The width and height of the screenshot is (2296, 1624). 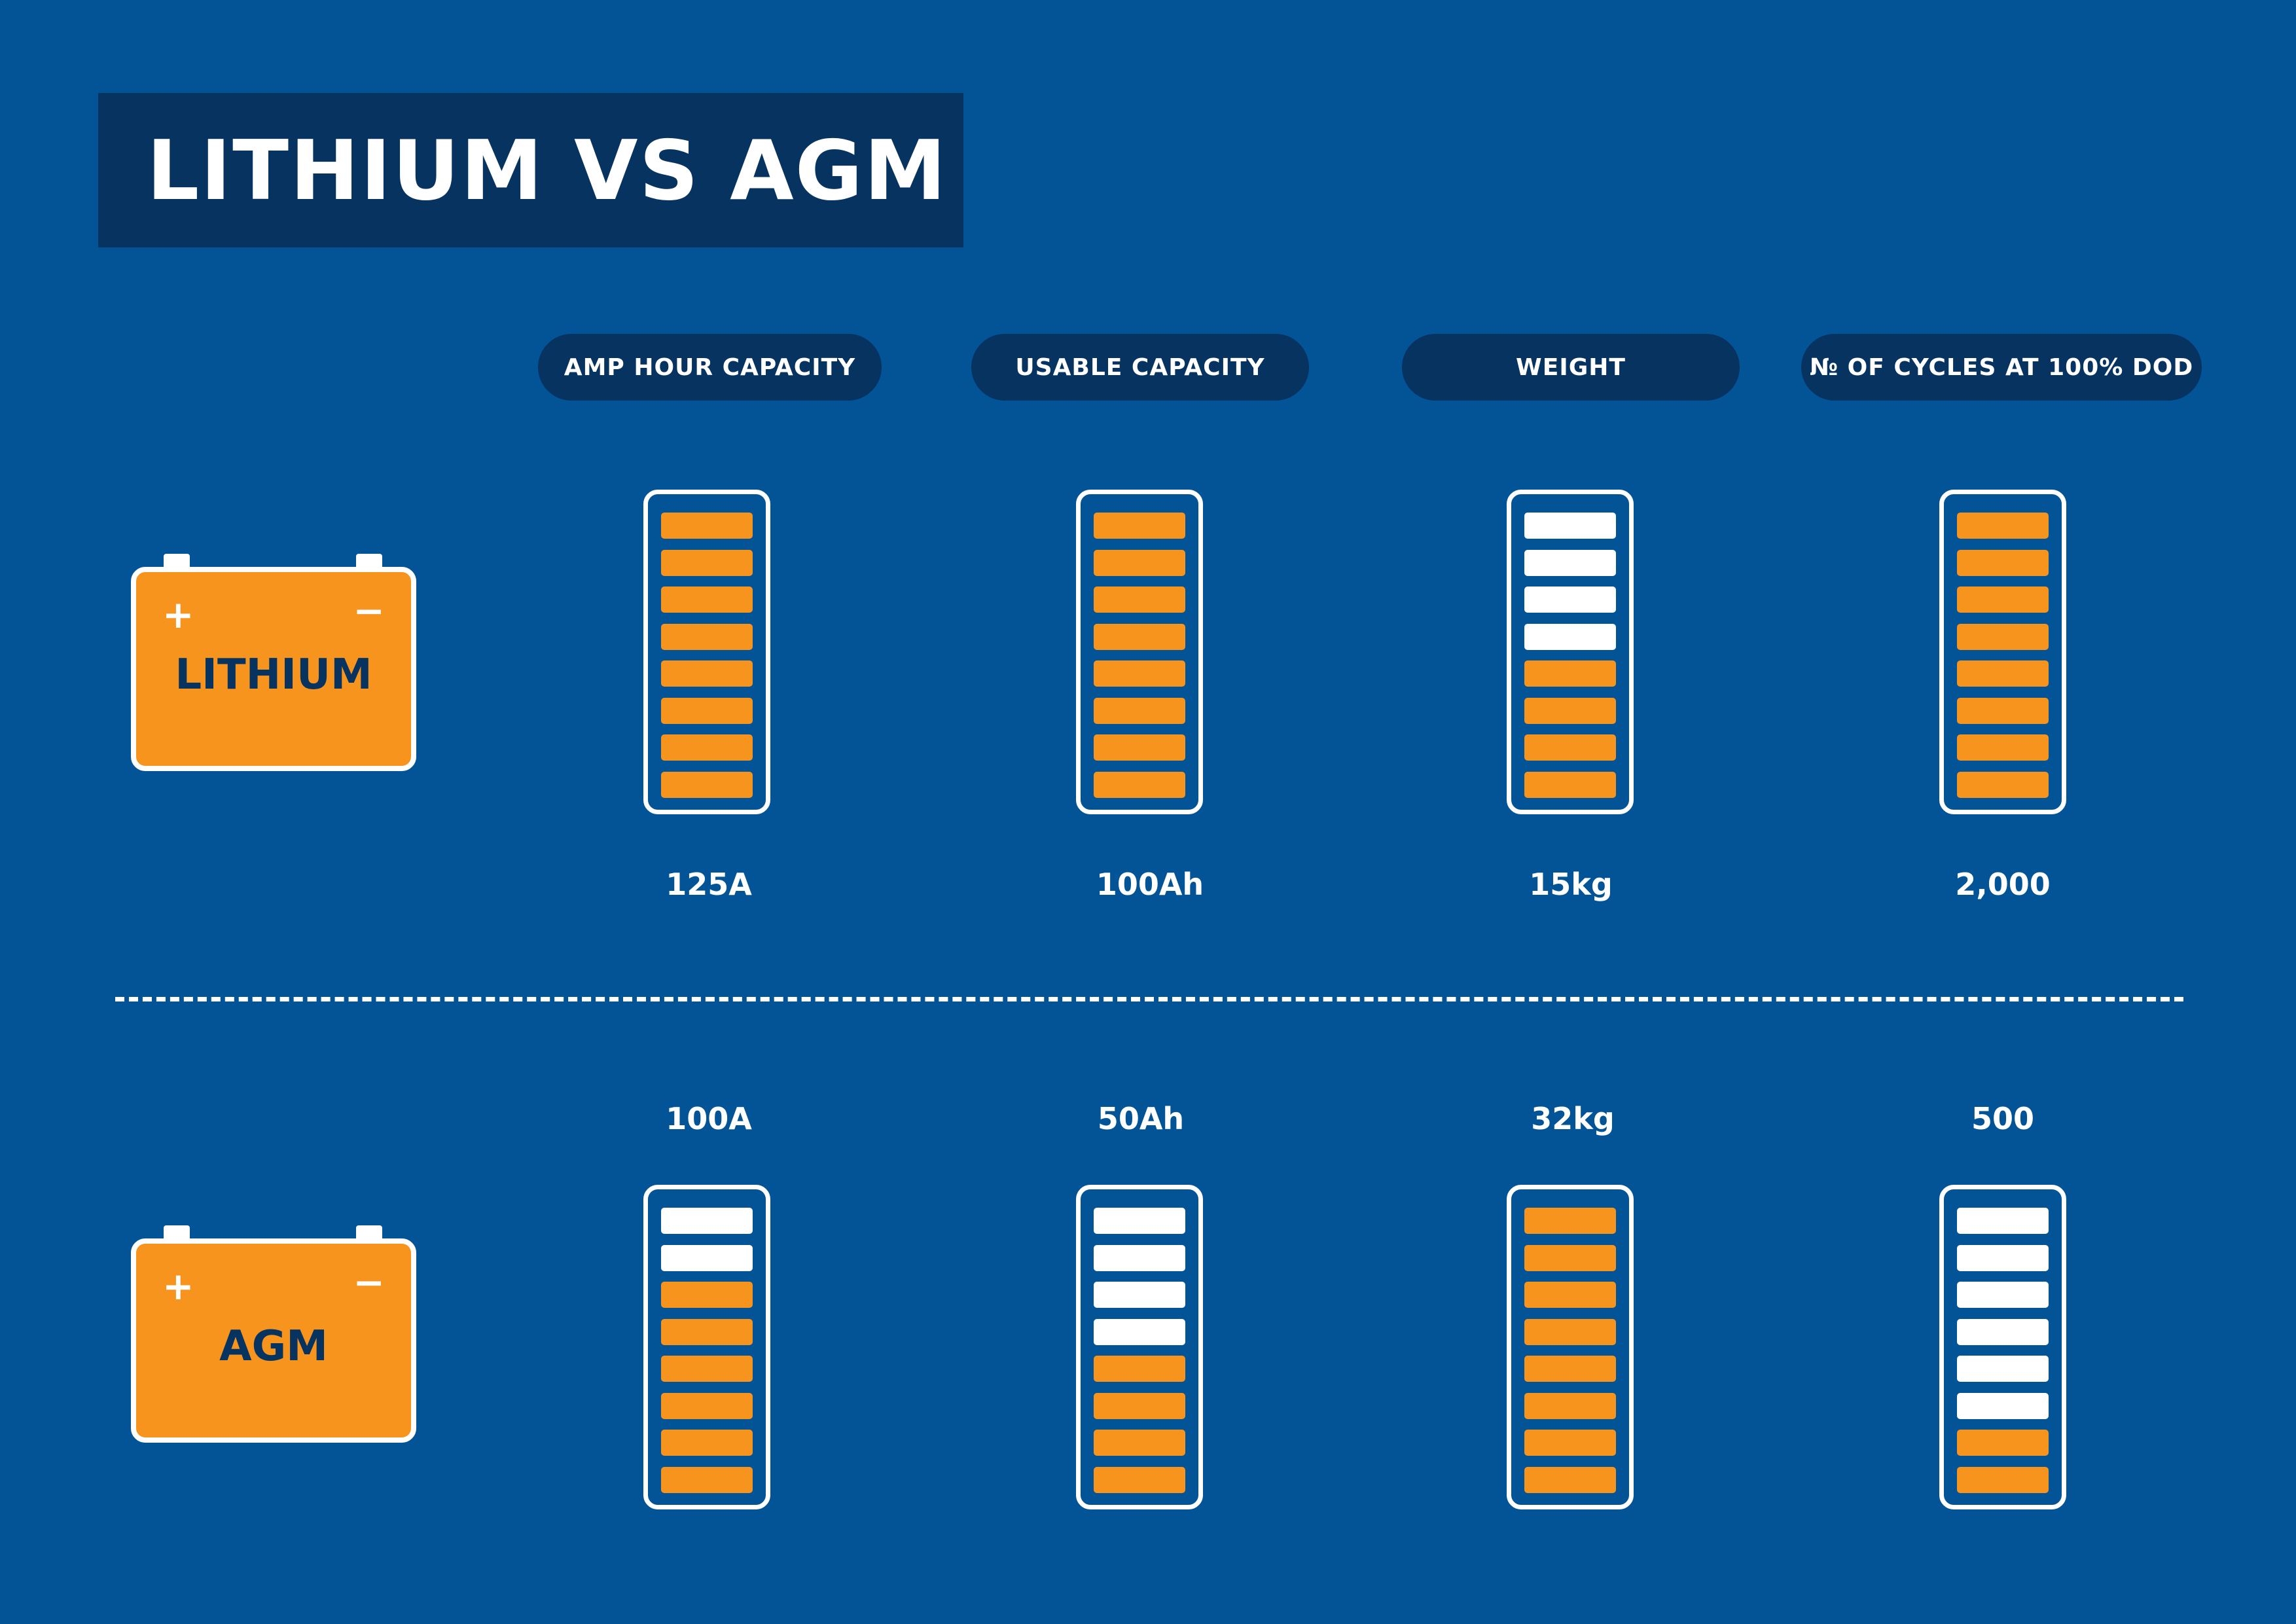 I want to click on column-header-usable-capacity: USABLE CAPACITY, so click(x=1140, y=368).